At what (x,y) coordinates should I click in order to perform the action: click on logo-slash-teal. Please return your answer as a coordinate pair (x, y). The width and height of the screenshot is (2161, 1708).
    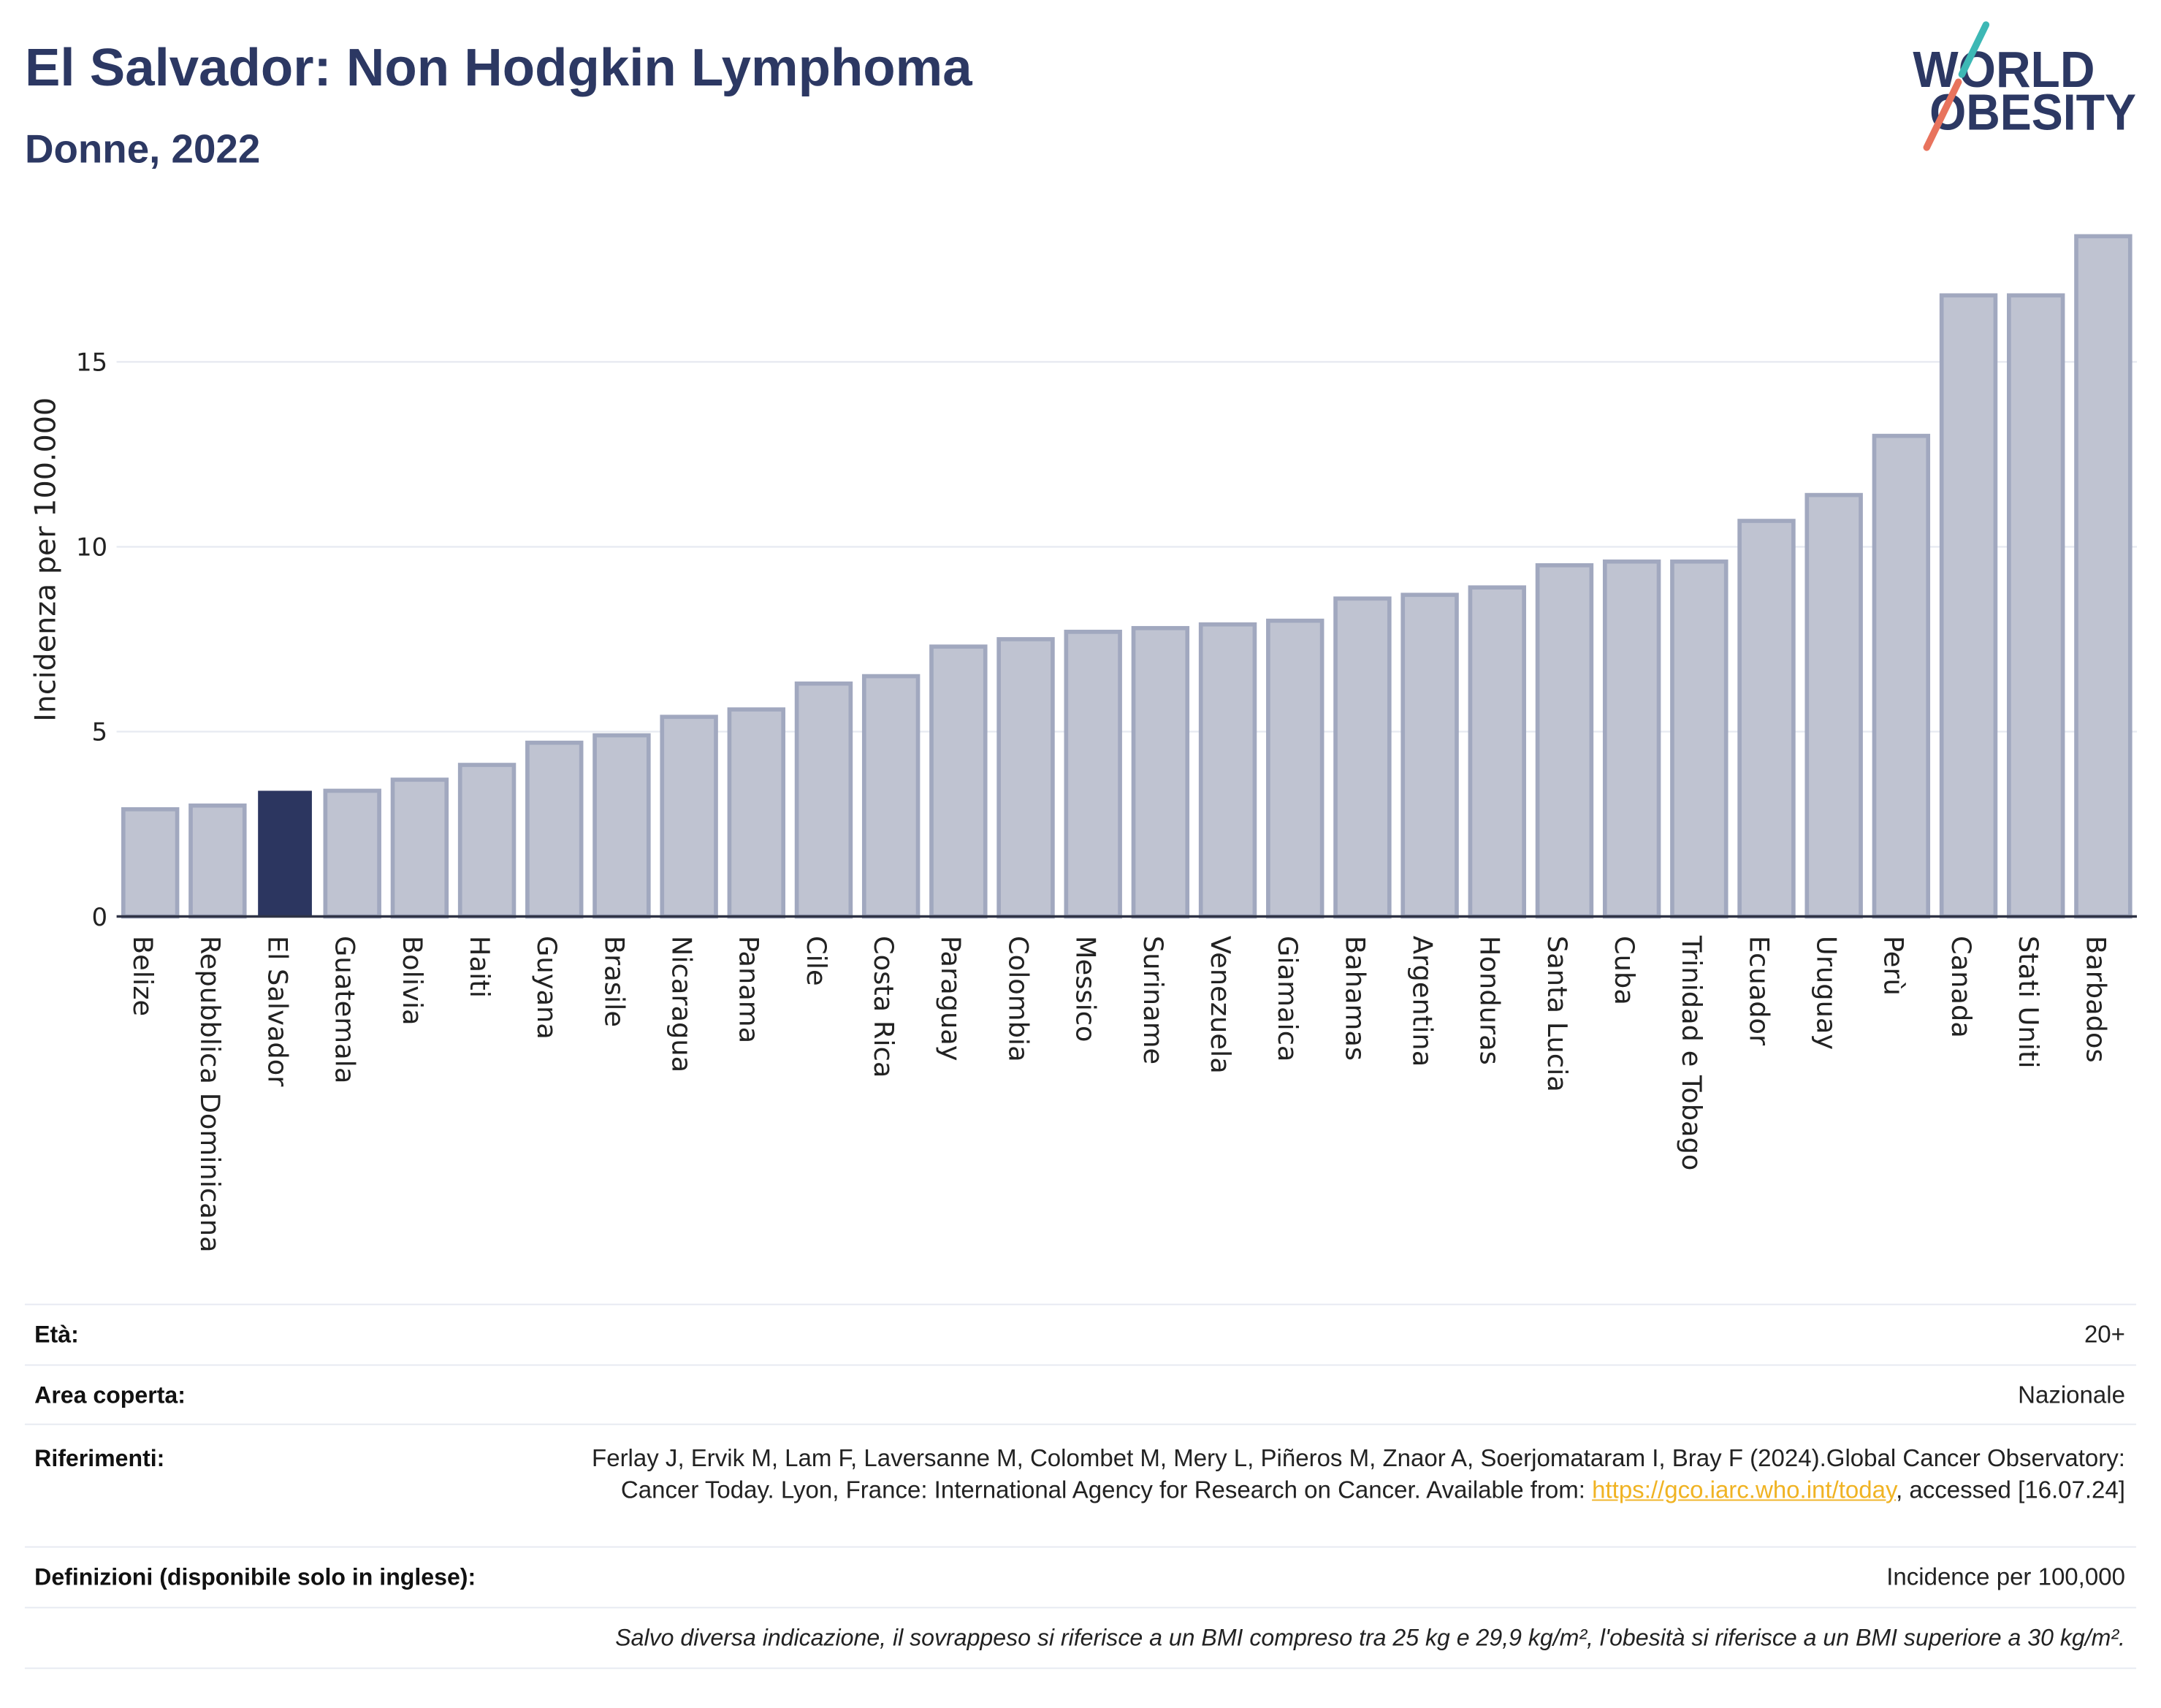
    Looking at the image, I should click on (1974, 49).